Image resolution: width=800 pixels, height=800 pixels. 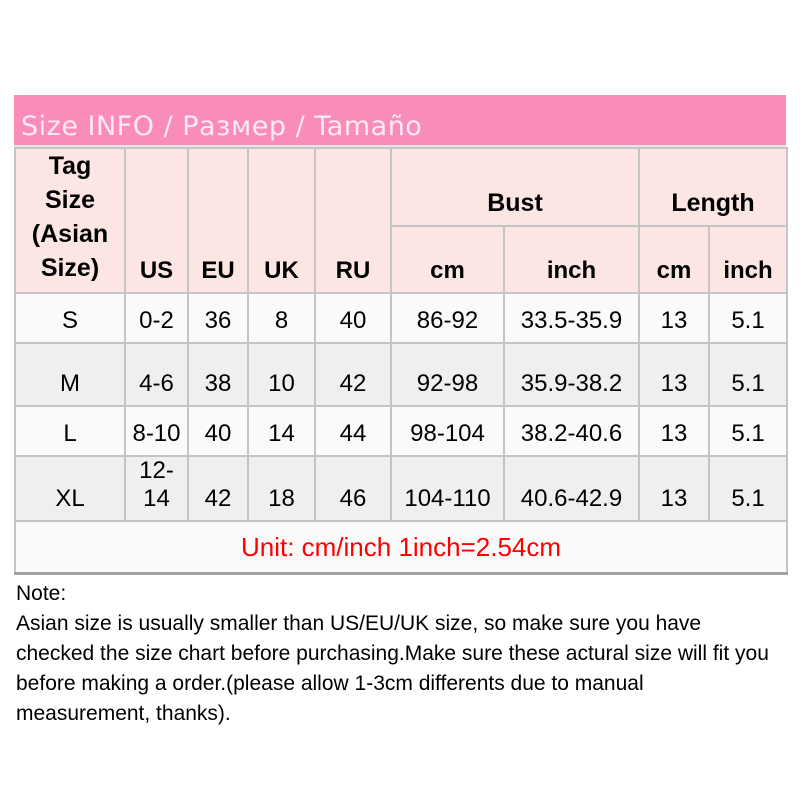 What do you see at coordinates (70, 431) in the screenshot?
I see `size-label: L` at bounding box center [70, 431].